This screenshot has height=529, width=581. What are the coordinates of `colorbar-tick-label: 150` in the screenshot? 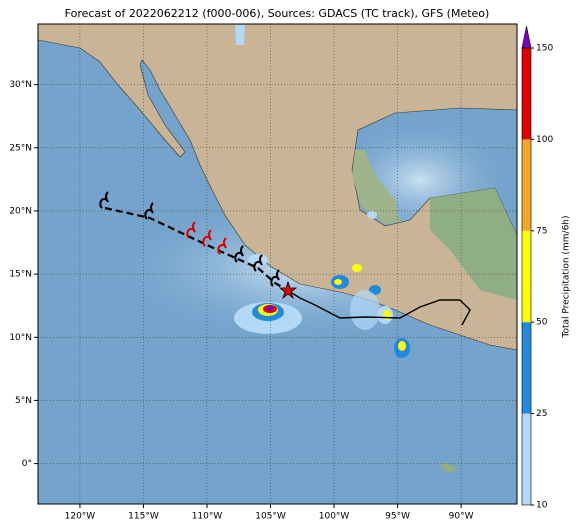 It's located at (544, 49).